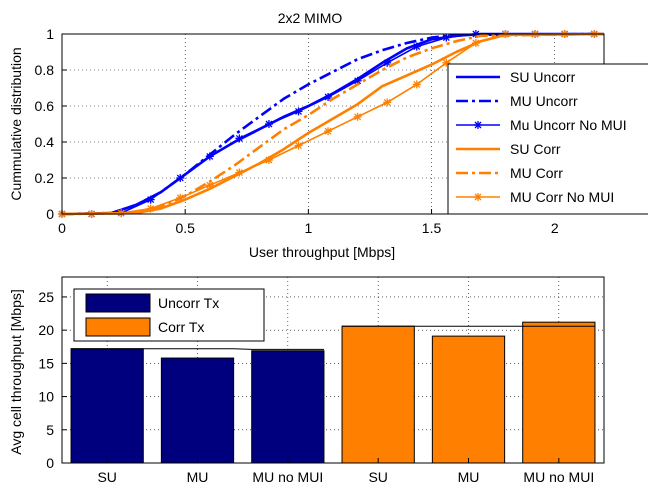  What do you see at coordinates (16, 123) in the screenshot?
I see `cdf-y-axis-label: Cummulative distribution` at bounding box center [16, 123].